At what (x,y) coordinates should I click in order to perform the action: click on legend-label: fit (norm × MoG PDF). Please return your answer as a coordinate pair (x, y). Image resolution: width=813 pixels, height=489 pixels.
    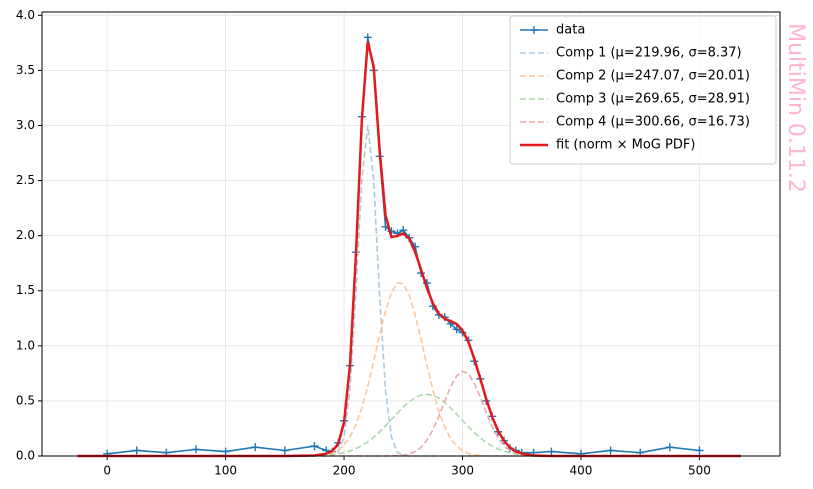
    Looking at the image, I should click on (625, 145).